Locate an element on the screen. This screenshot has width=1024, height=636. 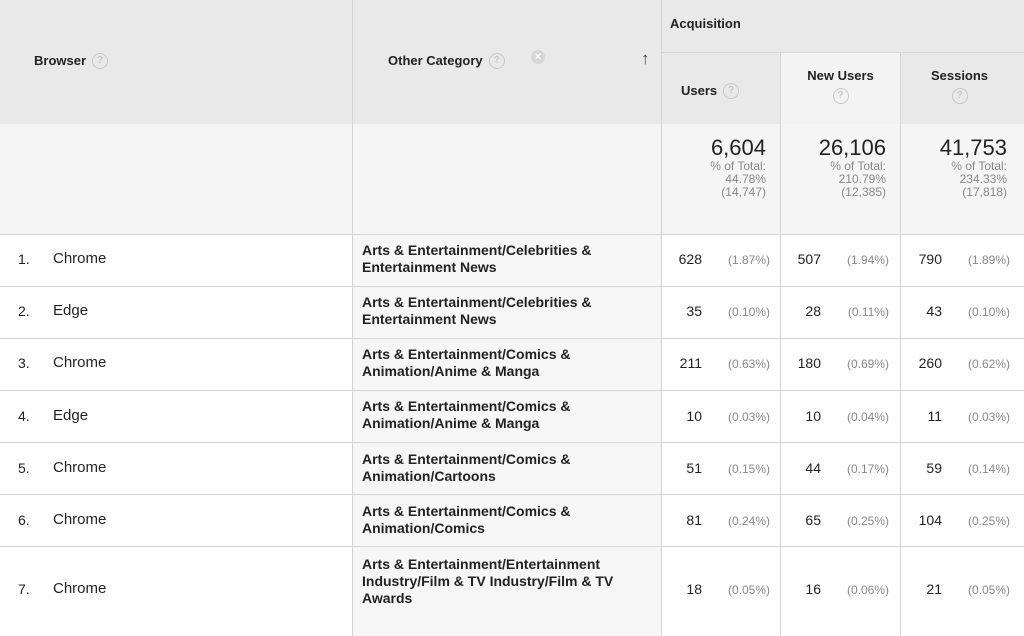
row-new-users-pct: (0.69%) is located at coordinates (867, 364).